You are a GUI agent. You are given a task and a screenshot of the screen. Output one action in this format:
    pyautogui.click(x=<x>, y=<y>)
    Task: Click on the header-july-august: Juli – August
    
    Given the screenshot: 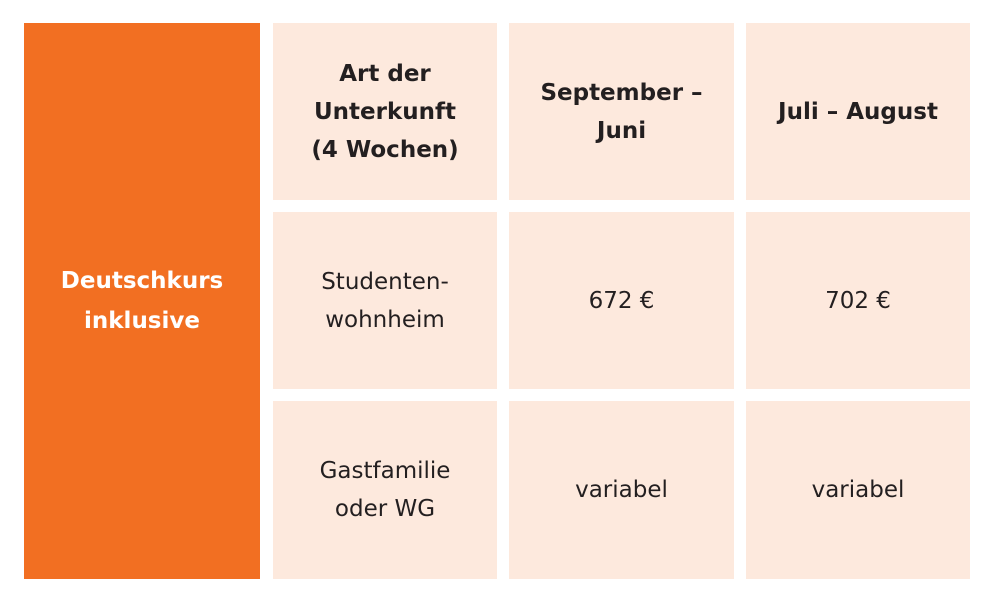 What is the action you would take?
    pyautogui.click(x=858, y=111)
    